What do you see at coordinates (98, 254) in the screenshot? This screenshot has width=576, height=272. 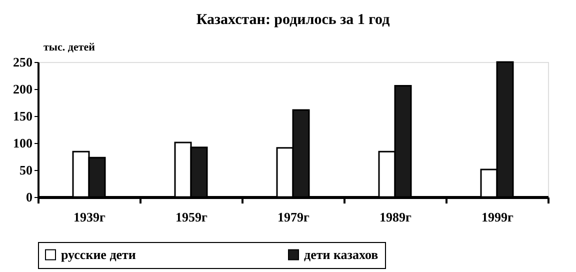 I see `legend-label: русские дети` at bounding box center [98, 254].